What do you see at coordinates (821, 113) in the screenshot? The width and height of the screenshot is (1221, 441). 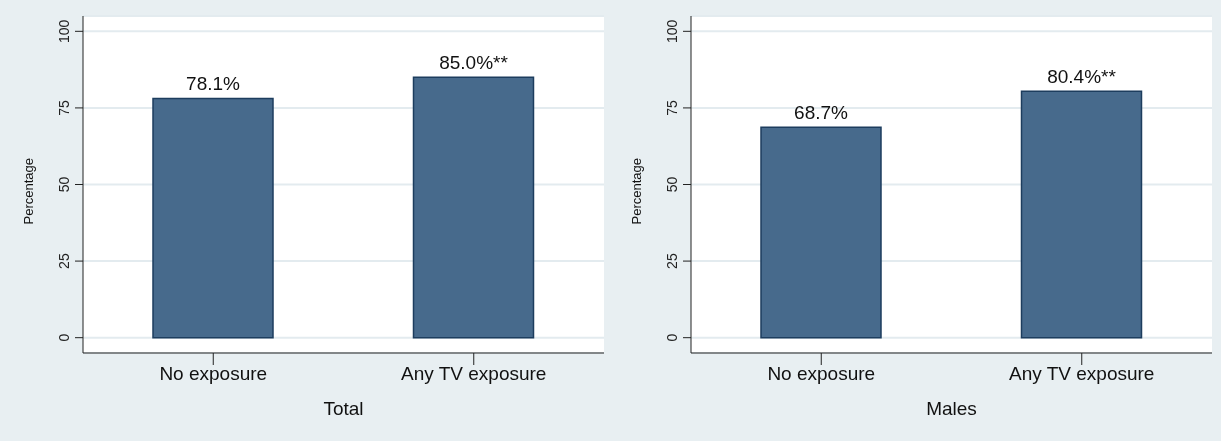 I see `data-label: 68.7%` at bounding box center [821, 113].